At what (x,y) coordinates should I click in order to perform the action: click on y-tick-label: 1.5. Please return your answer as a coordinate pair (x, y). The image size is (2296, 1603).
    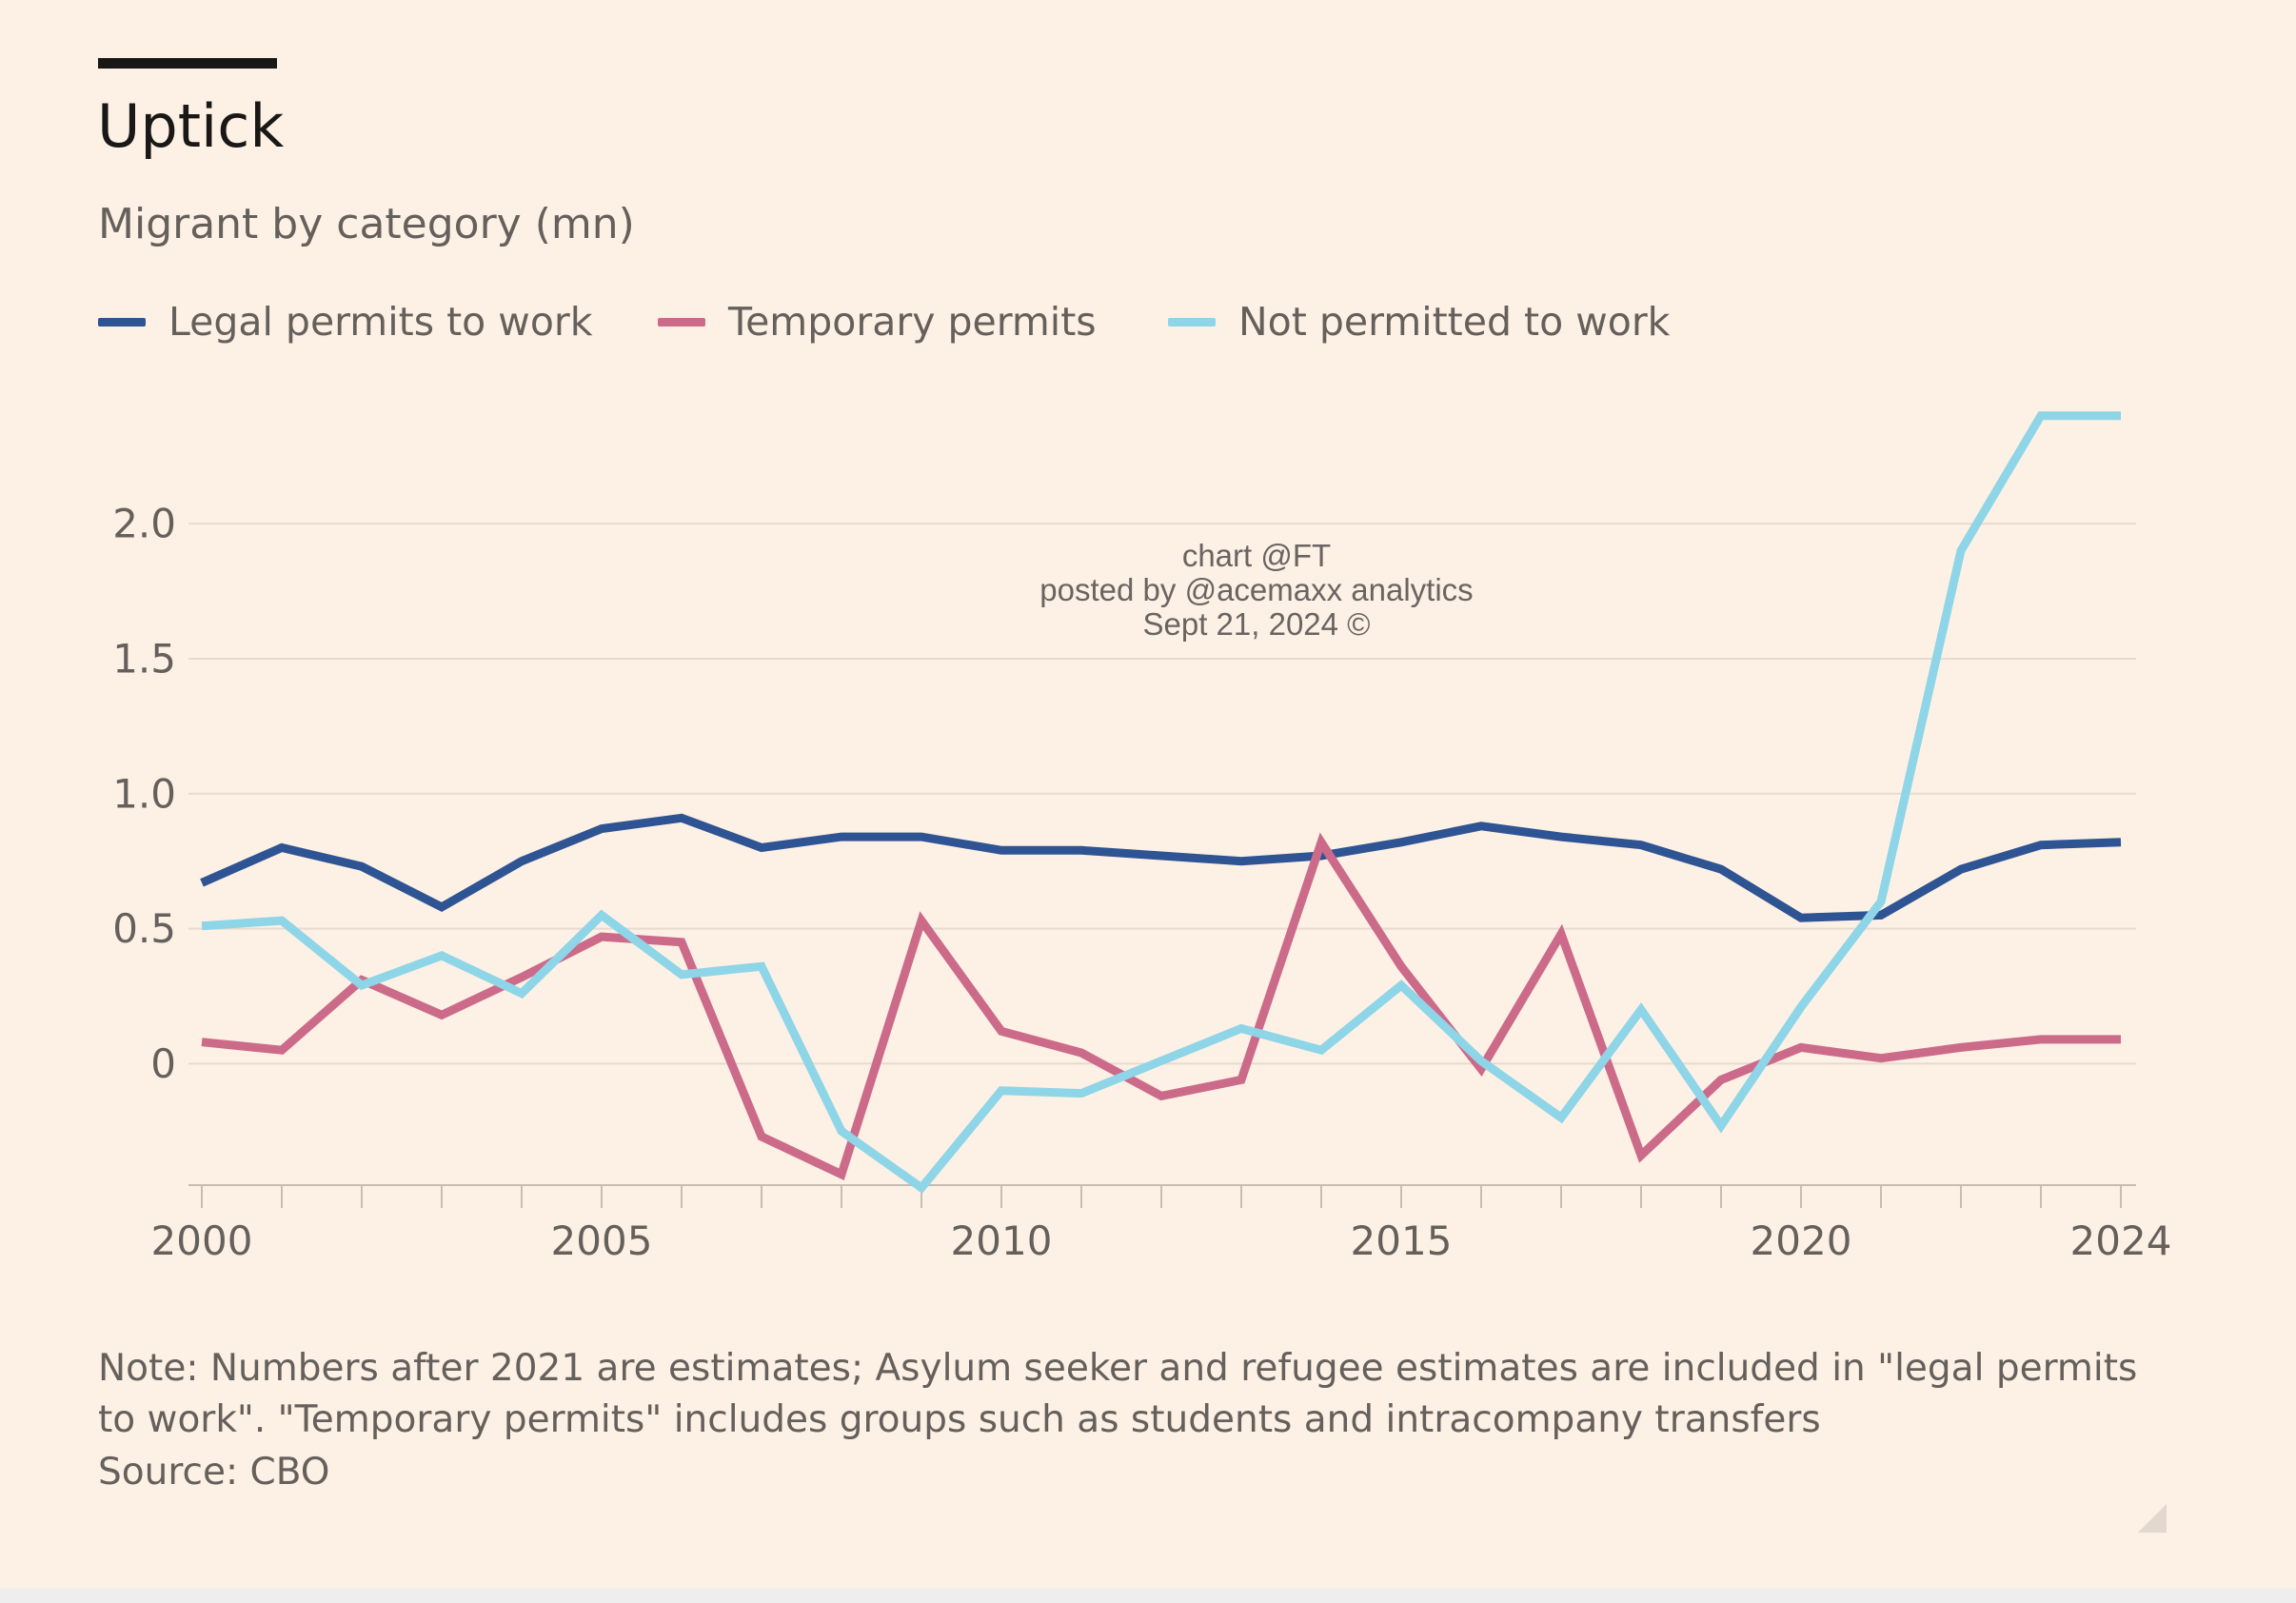
    Looking at the image, I should click on (144, 658).